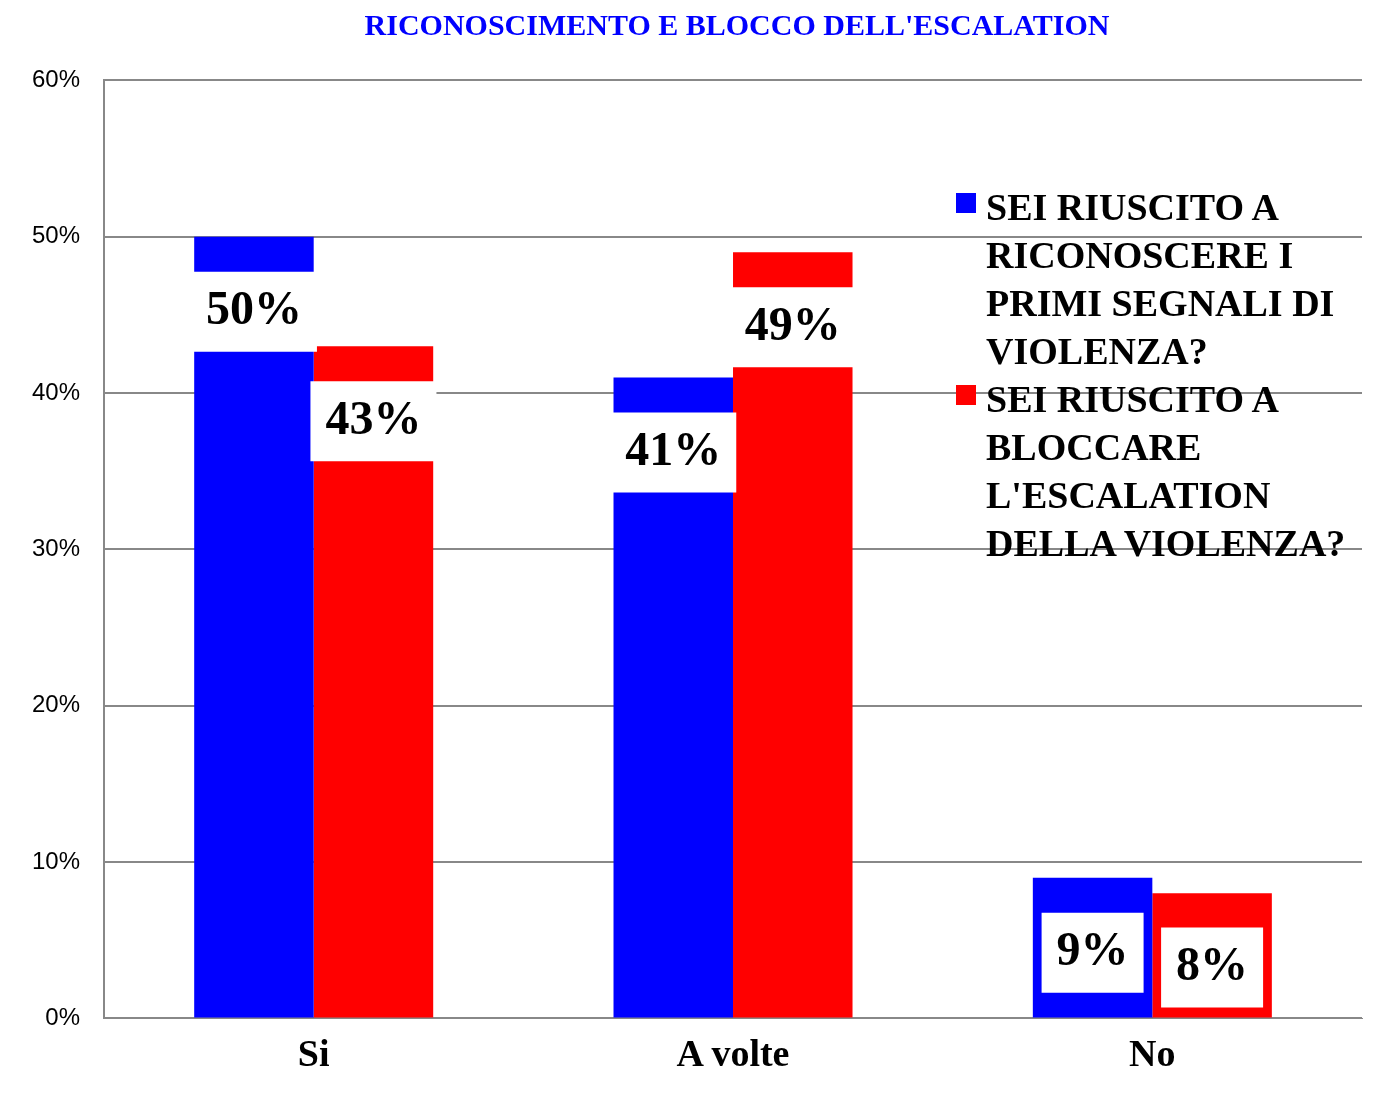 The image size is (1374, 1107). Describe the element at coordinates (1152, 1053) in the screenshot. I see `x-tick-label: No` at that location.